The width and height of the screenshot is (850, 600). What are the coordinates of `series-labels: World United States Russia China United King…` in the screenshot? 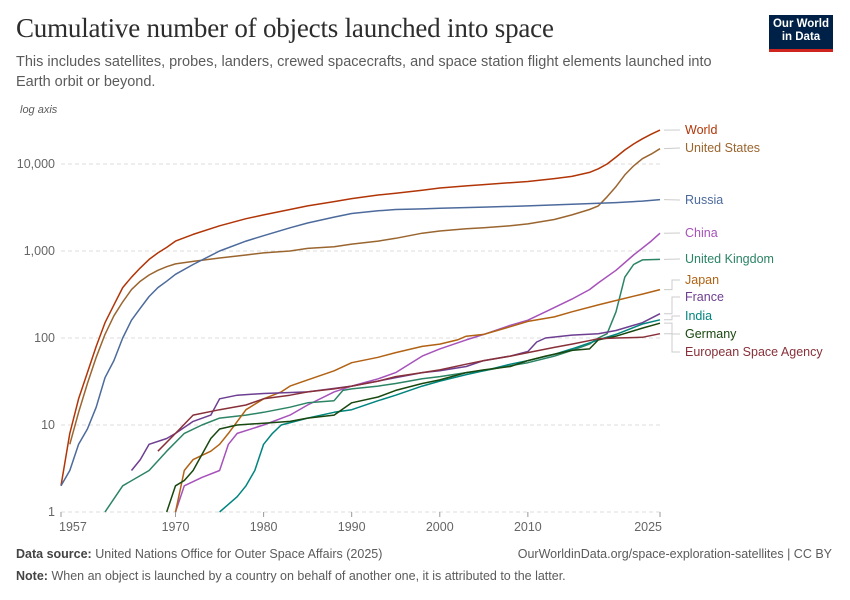 It's located at (743, 241).